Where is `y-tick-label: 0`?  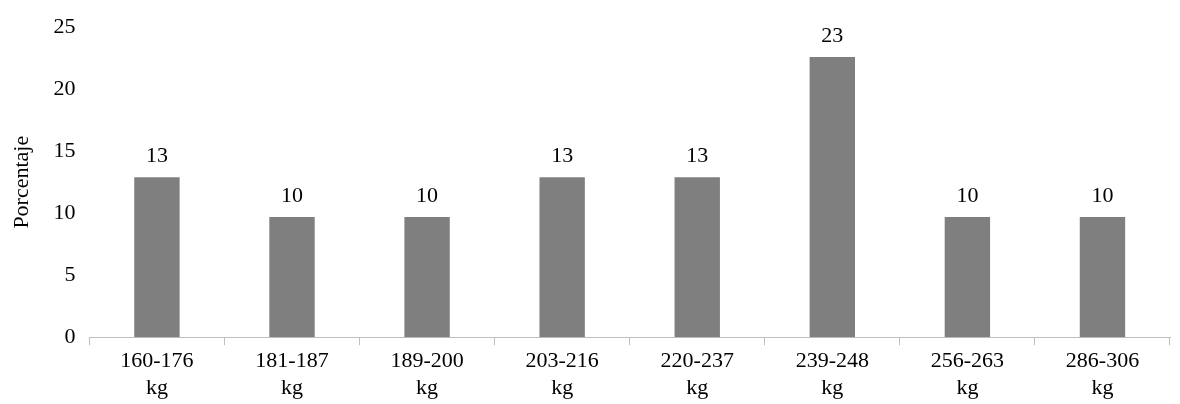
y-tick-label: 0 is located at coordinates (70, 335).